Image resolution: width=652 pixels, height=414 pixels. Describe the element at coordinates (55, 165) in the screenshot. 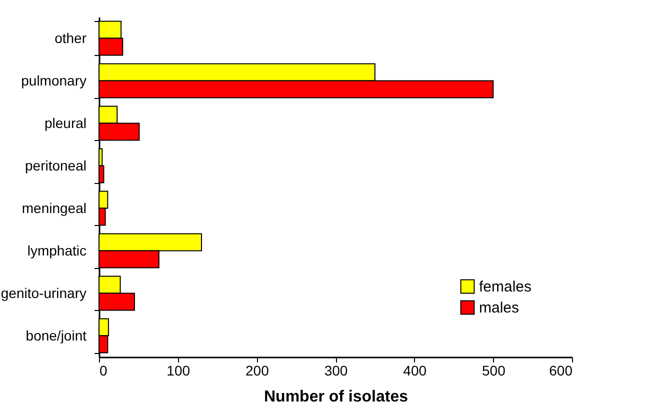

I see `y-tick-label: peritoneal` at that location.